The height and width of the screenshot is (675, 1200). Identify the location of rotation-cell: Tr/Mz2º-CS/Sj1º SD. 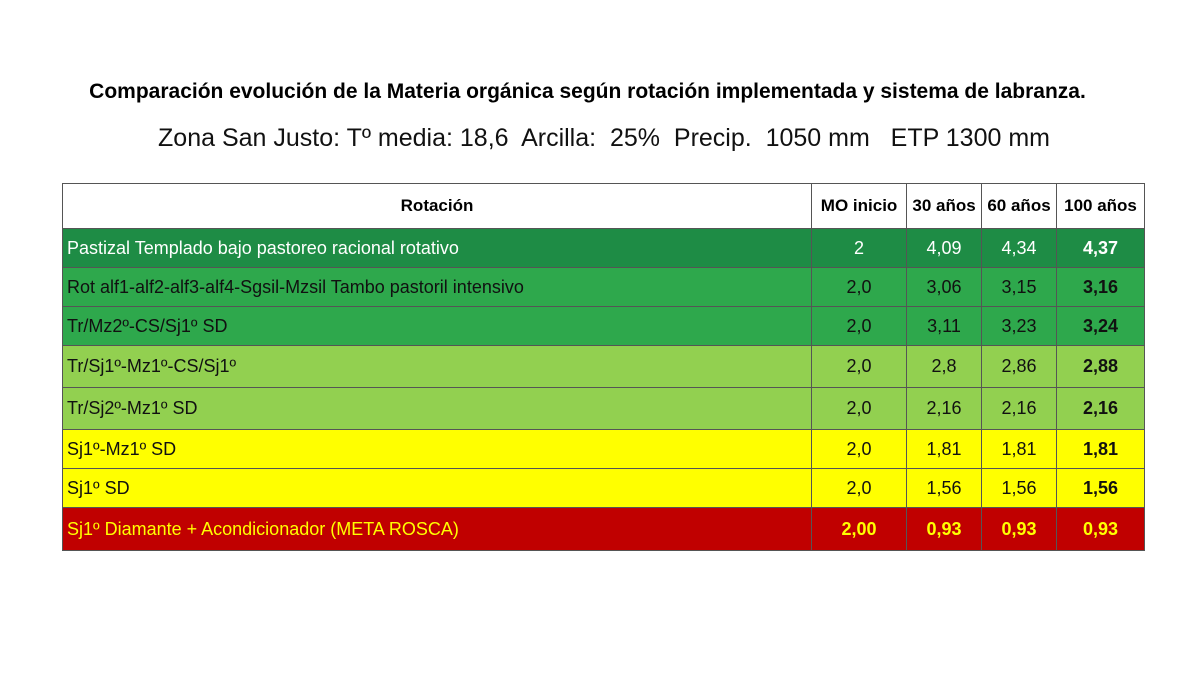
(437, 326).